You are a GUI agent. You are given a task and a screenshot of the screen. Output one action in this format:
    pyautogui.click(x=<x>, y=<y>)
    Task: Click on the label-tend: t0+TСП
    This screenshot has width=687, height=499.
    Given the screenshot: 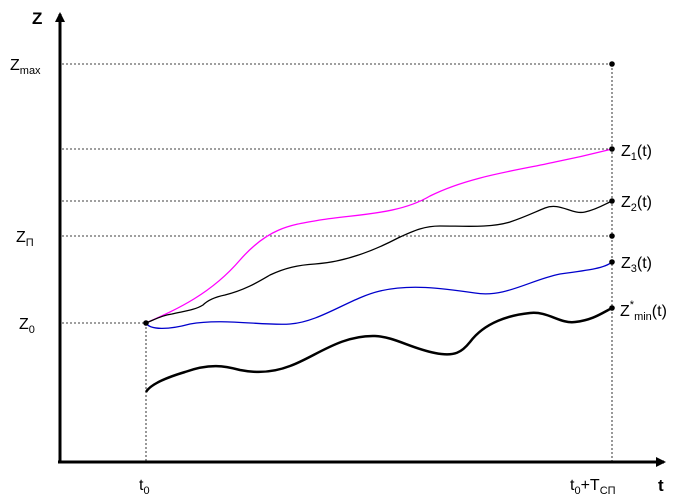 What is the action you would take?
    pyautogui.click(x=593, y=487)
    